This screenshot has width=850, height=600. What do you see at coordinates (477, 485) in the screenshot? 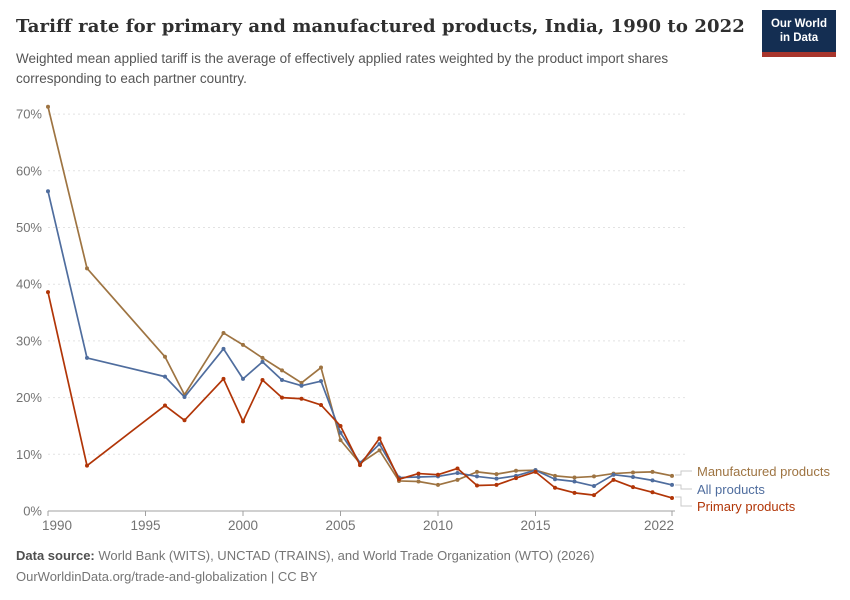
I see `data-point-primary-products-2012` at bounding box center [477, 485].